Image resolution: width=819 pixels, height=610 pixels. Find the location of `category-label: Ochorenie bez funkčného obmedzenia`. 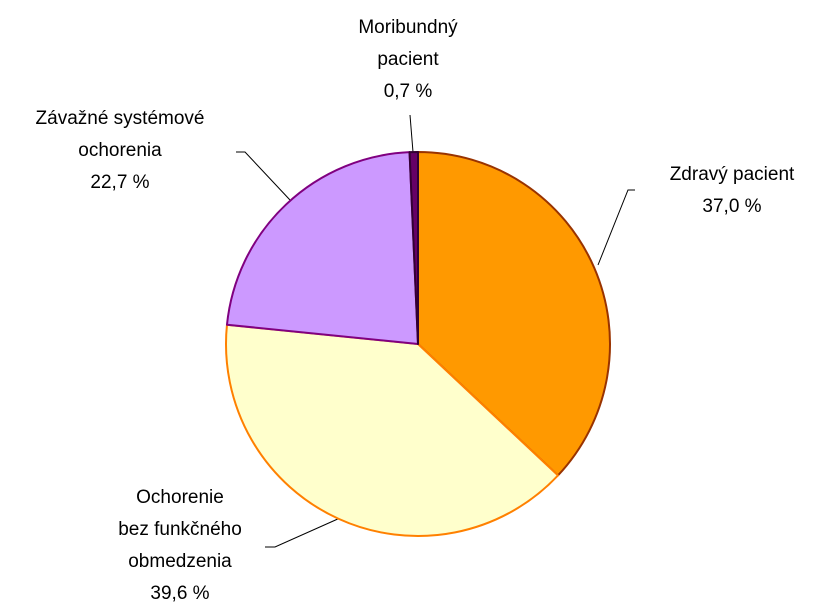

category-label: Ochorenie bez funkčného obmedzenia is located at coordinates (180, 529).